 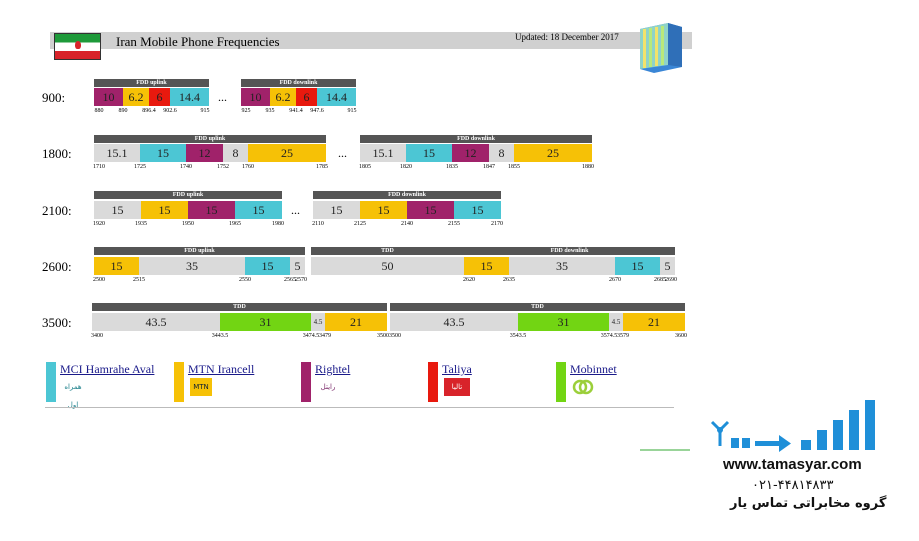 I want to click on frequency-tick: 890, so click(x=123, y=111).